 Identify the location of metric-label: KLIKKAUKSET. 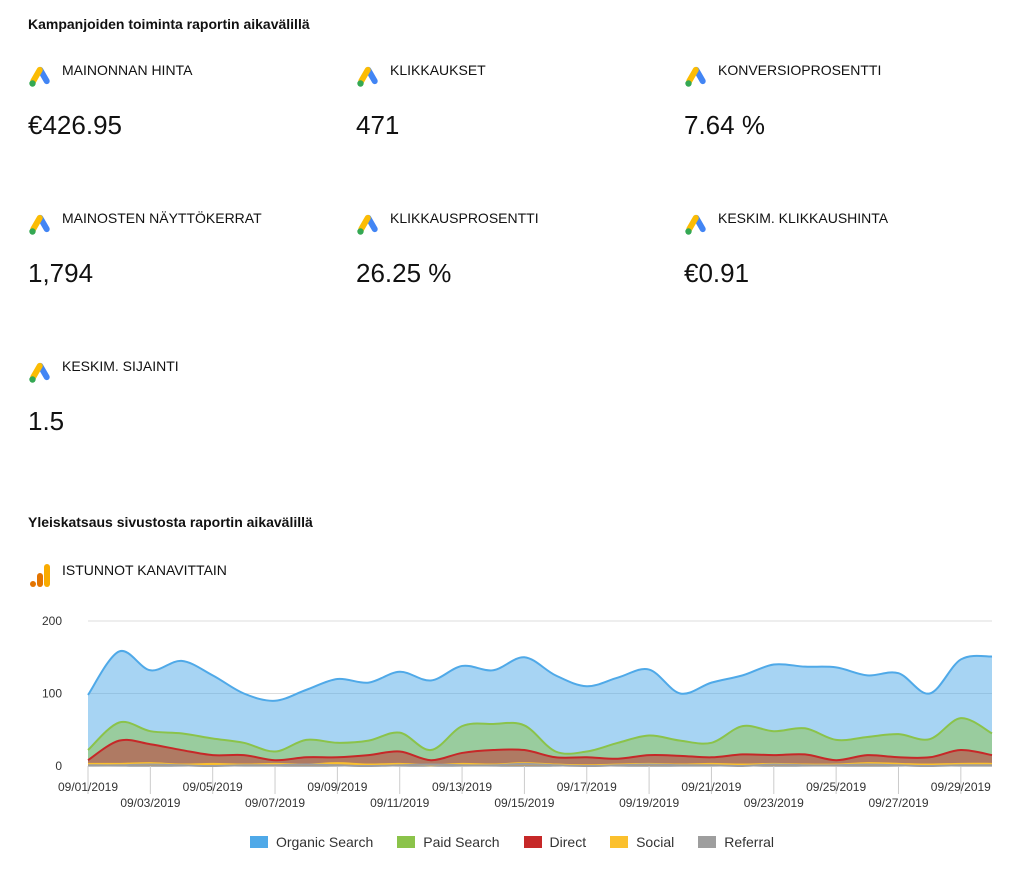
(438, 70).